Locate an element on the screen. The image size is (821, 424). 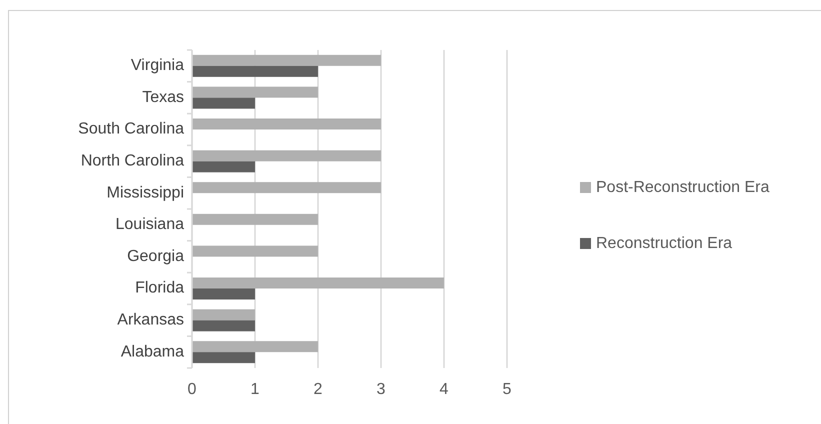
y-tick-label: Texas is located at coordinates (163, 97).